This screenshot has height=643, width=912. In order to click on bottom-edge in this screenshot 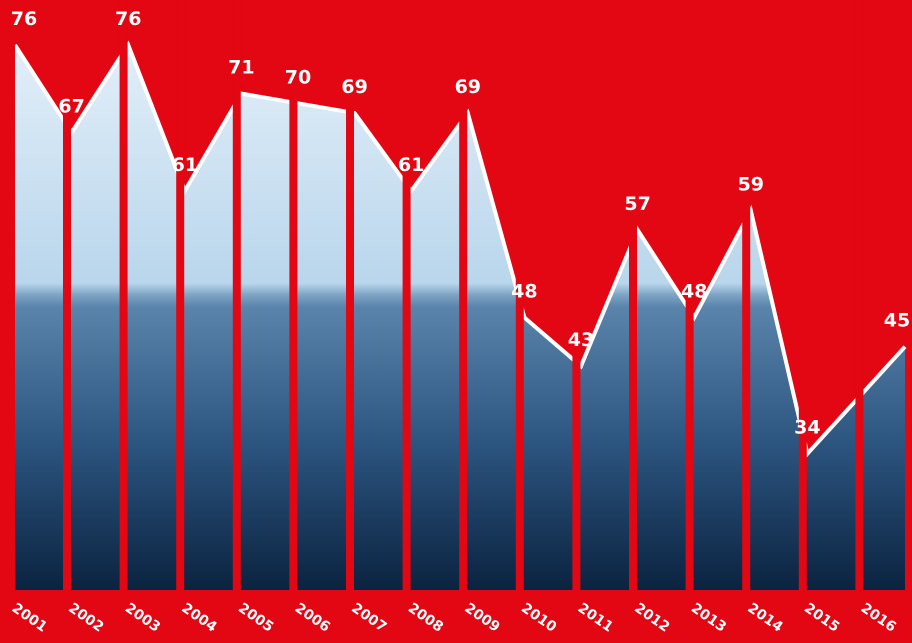, I will do `click(456, 617)`.